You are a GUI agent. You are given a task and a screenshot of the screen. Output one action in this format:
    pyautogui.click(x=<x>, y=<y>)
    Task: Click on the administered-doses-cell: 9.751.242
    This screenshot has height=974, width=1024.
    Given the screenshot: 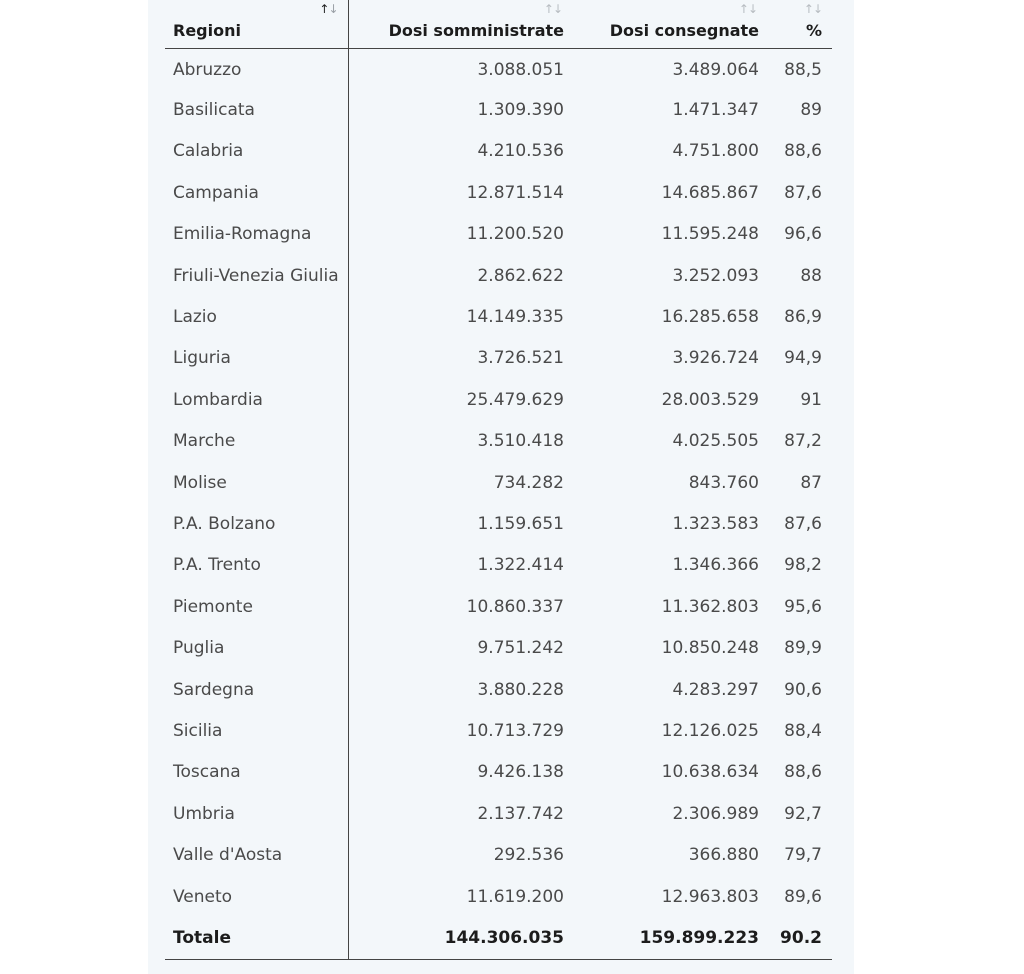 What is the action you would take?
    pyautogui.click(x=520, y=648)
    